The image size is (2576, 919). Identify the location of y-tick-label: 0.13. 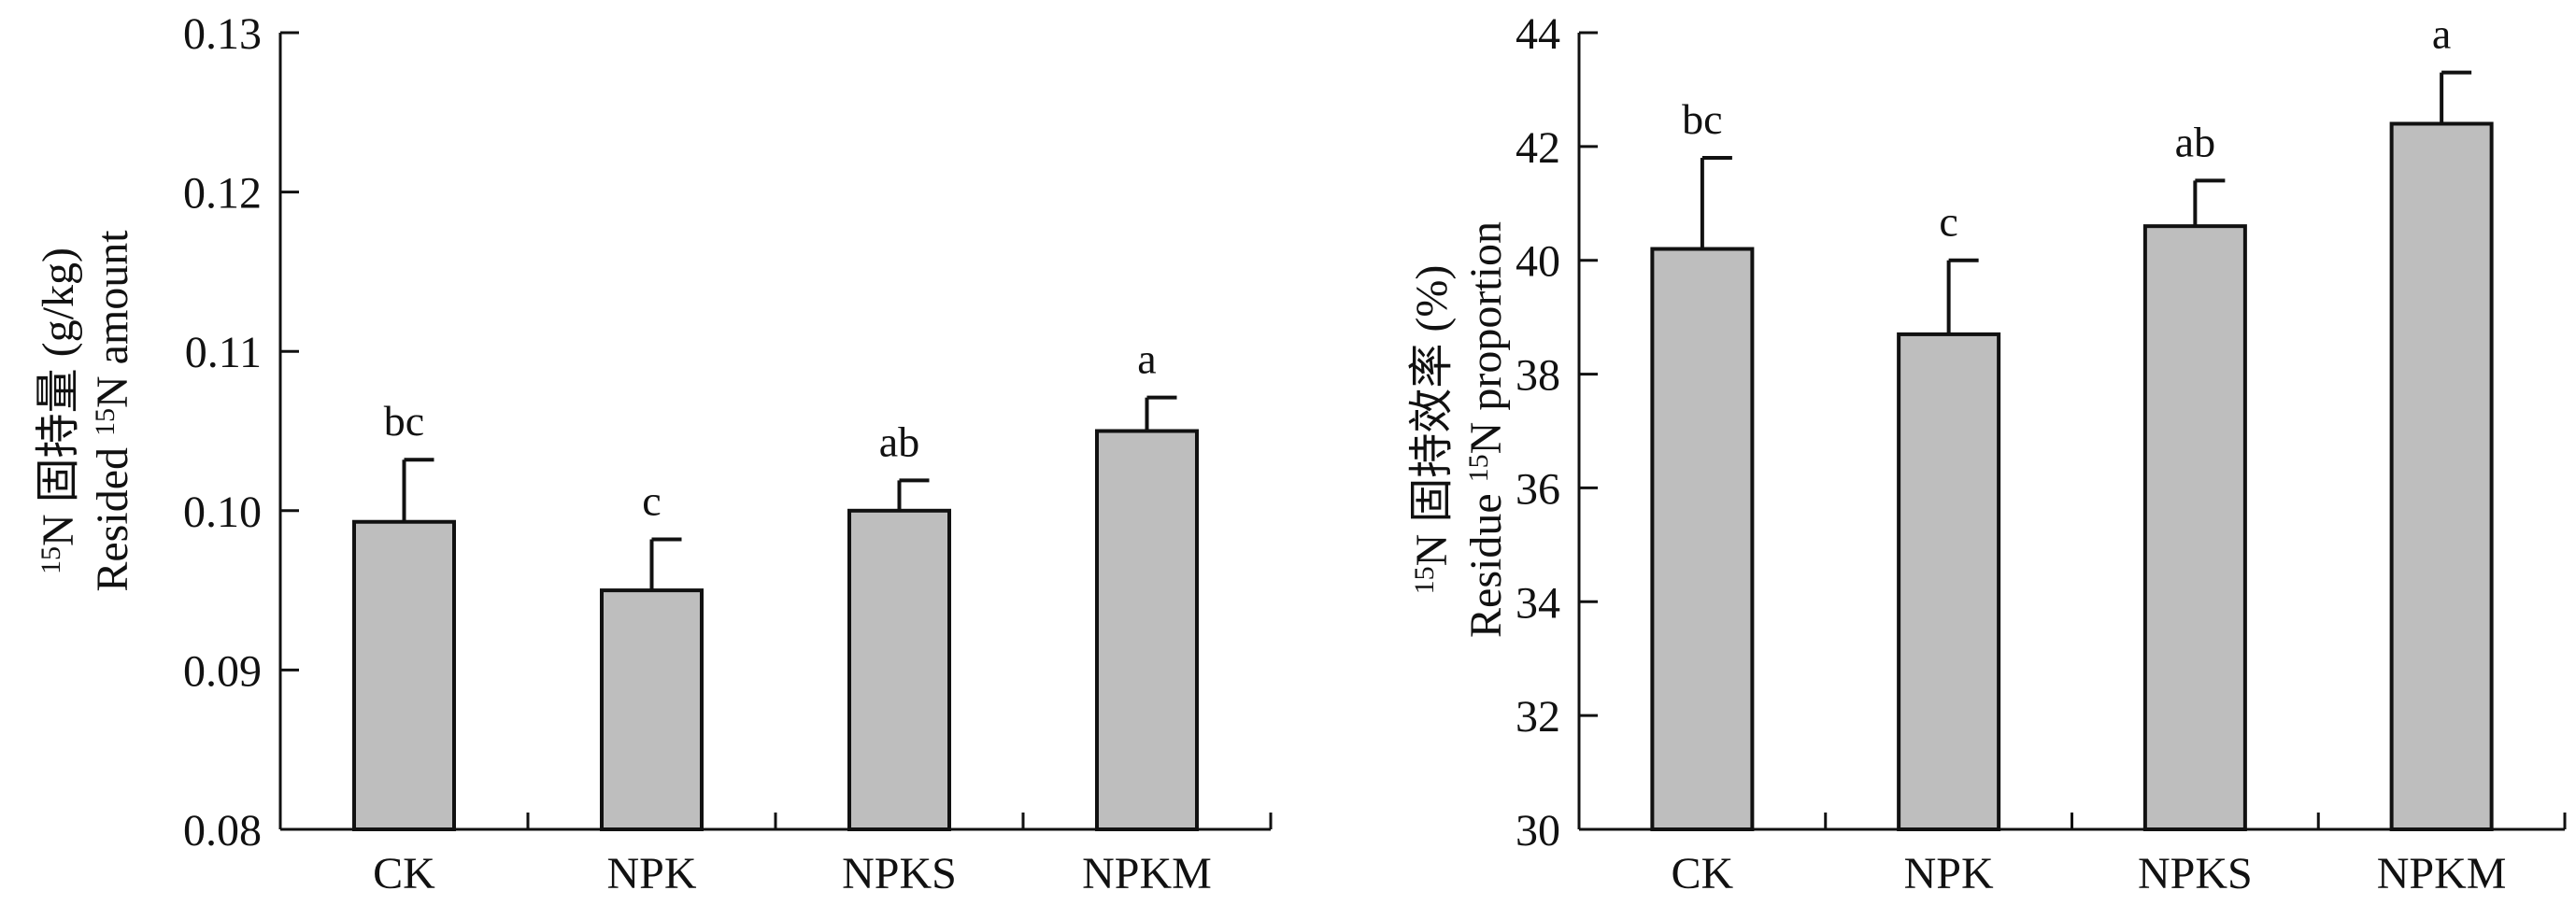
(223, 34).